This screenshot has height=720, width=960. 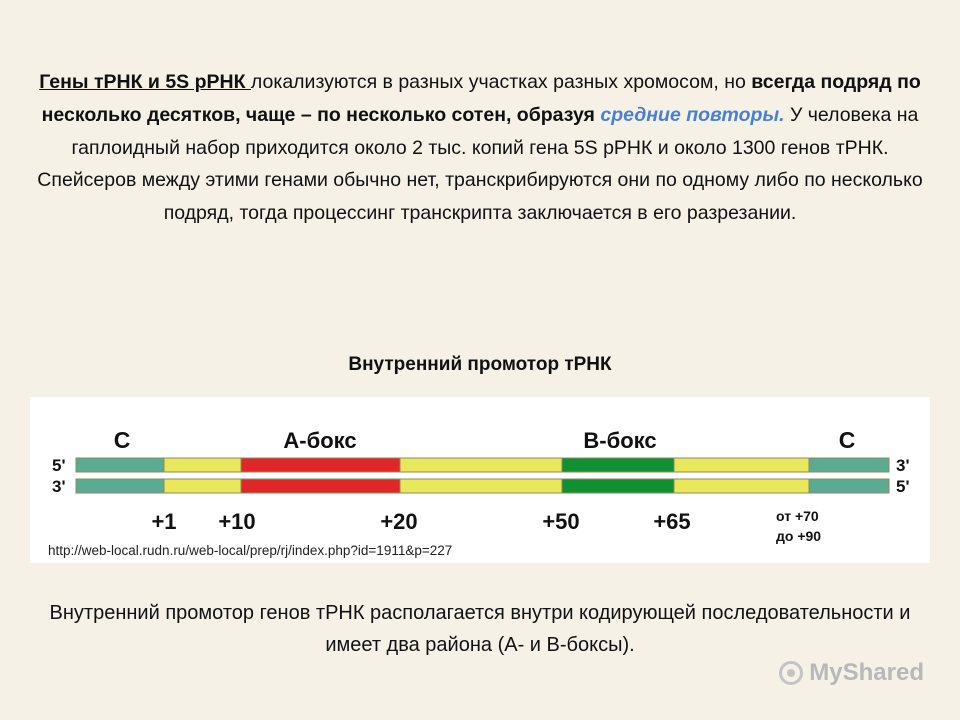 What do you see at coordinates (560, 521) in the screenshot?
I see `position-p50: +50` at bounding box center [560, 521].